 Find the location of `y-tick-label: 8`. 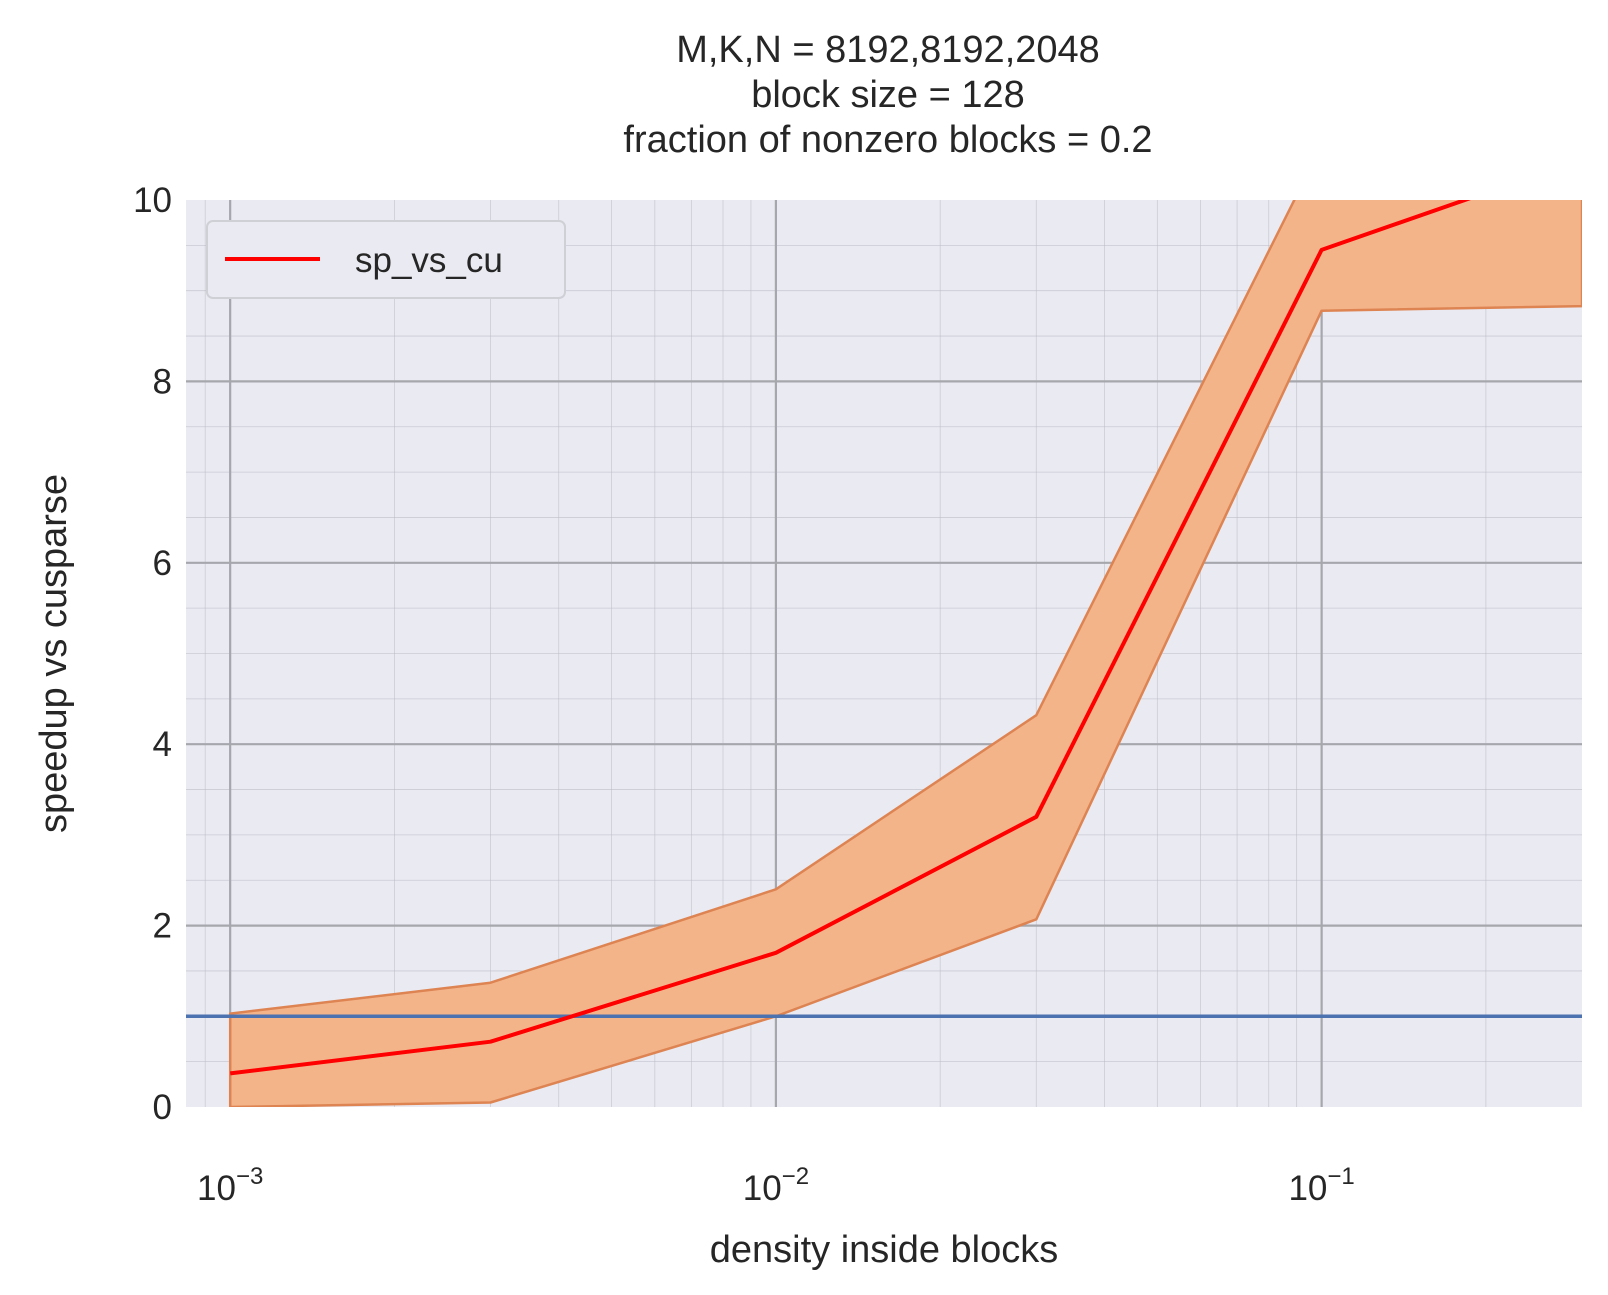

y-tick-label: 8 is located at coordinates (162, 381).